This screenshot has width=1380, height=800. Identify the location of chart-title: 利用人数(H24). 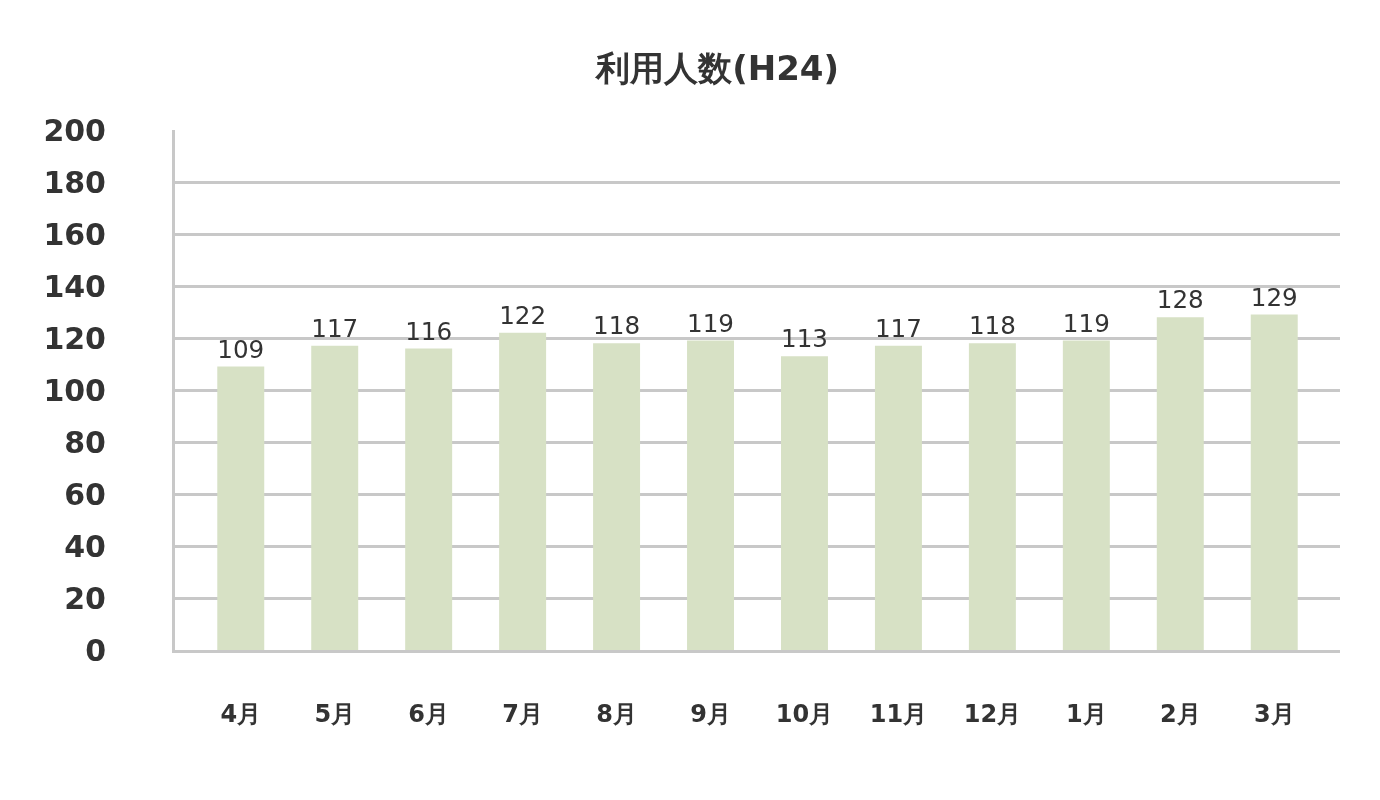
(717, 67).